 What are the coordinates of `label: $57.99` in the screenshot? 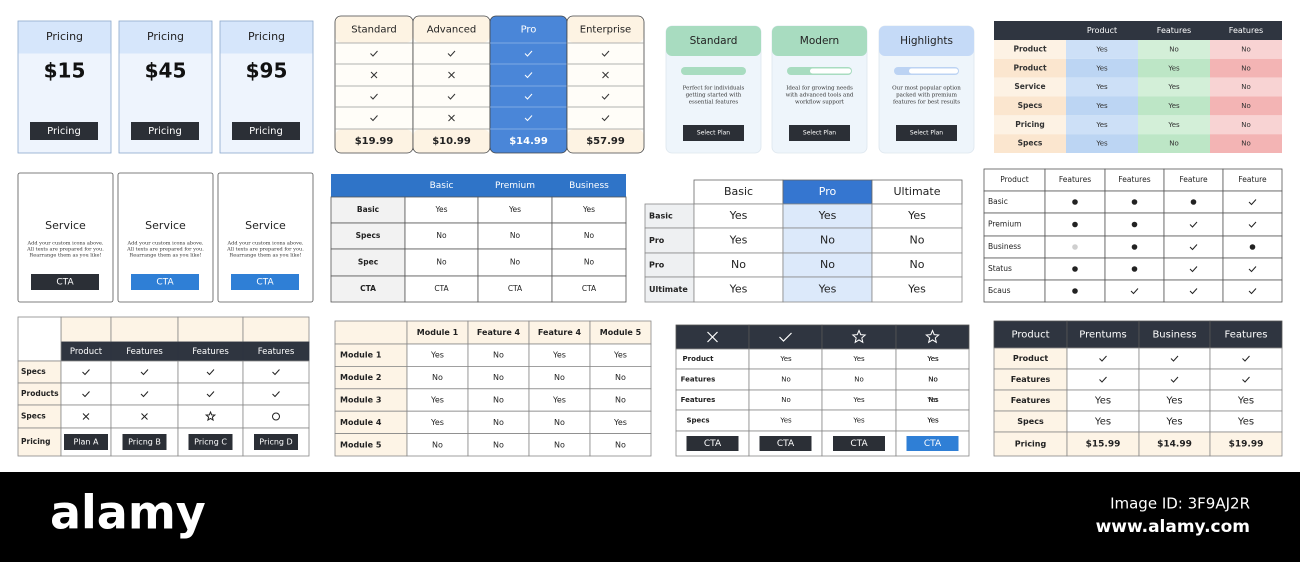 It's located at (605, 141).